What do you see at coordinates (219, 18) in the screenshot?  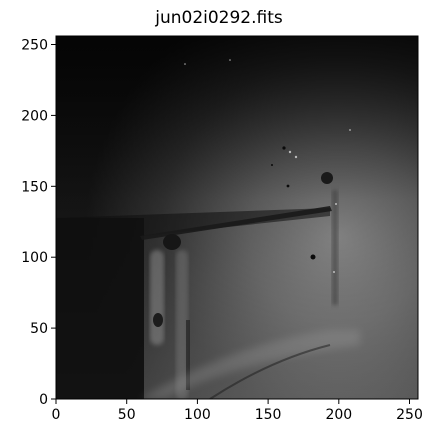 I see `image-title: jun02i0292.fits` at bounding box center [219, 18].